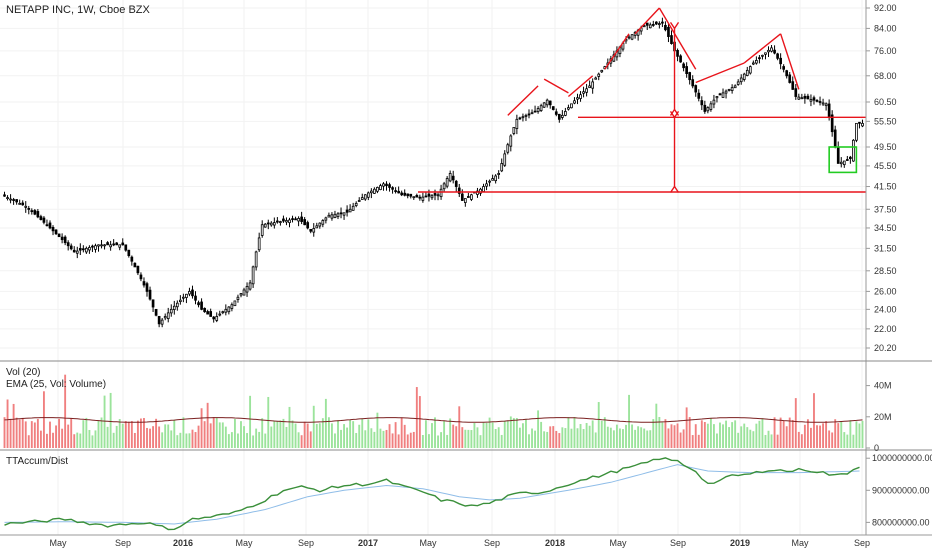 The image size is (932, 555). What do you see at coordinates (885, 121) in the screenshot?
I see `y-tick-label: 55.50` at bounding box center [885, 121].